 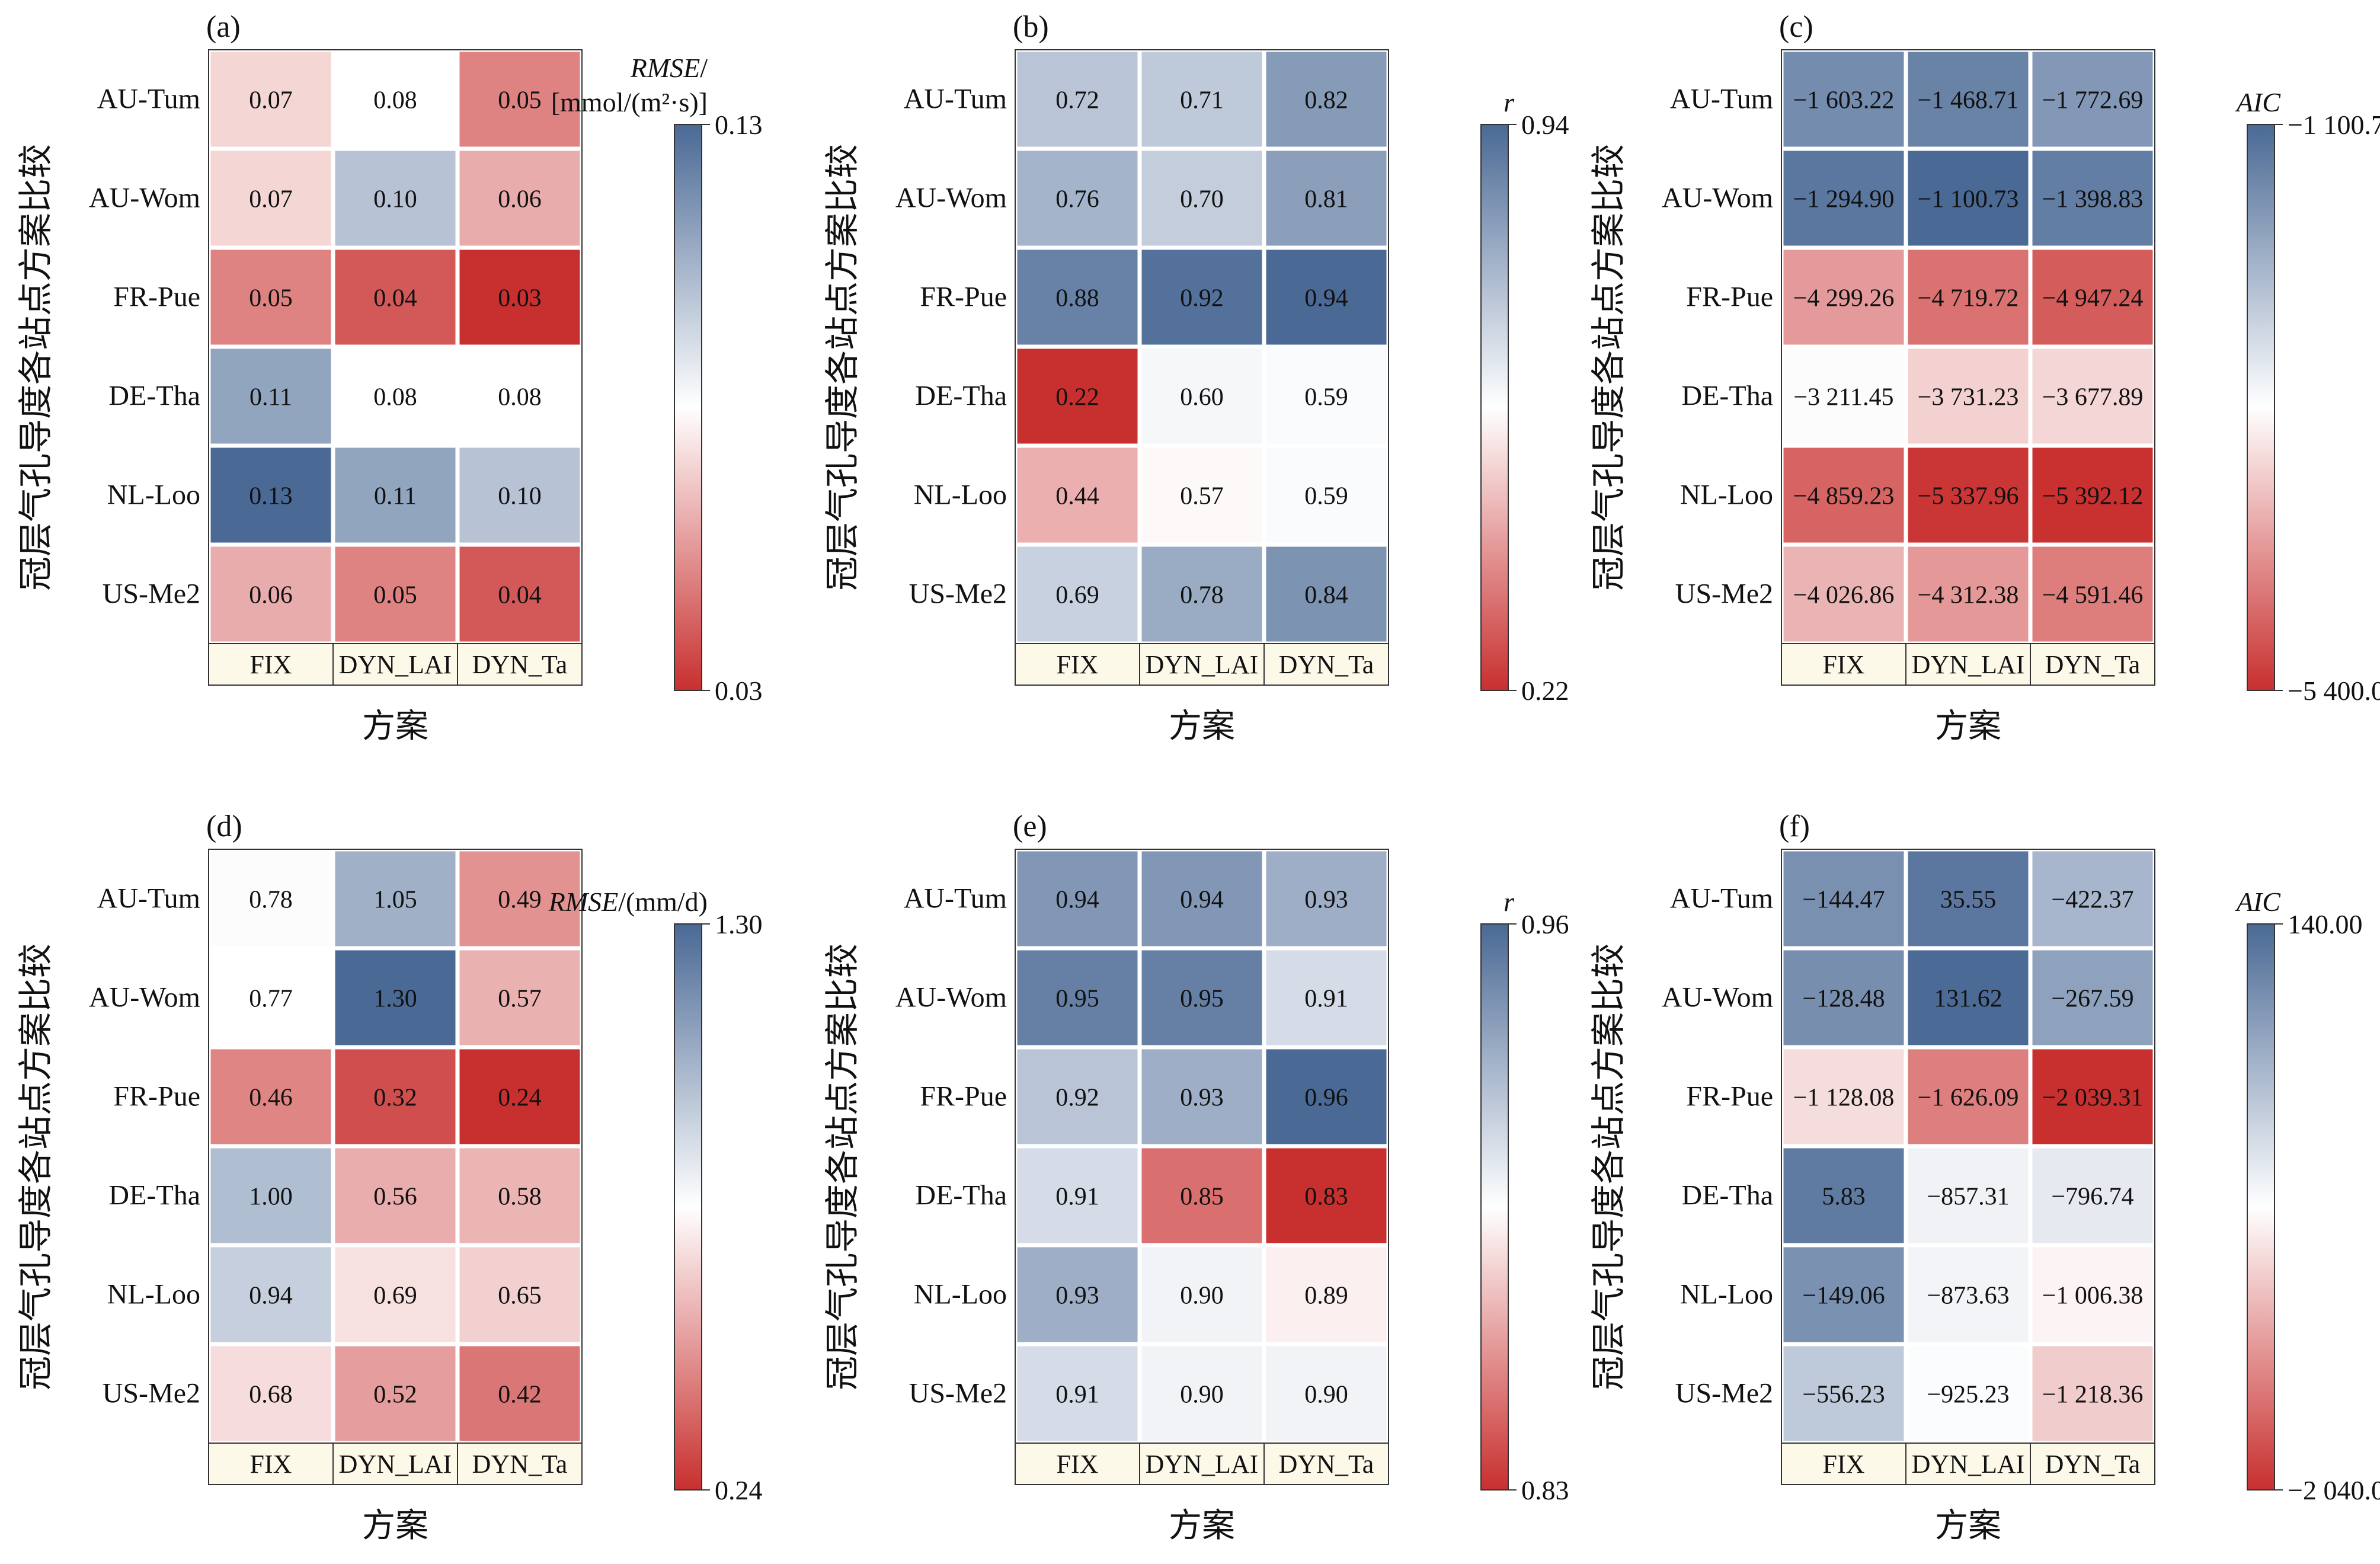 I want to click on colorbar-min-label: 0.03, so click(x=739, y=691).